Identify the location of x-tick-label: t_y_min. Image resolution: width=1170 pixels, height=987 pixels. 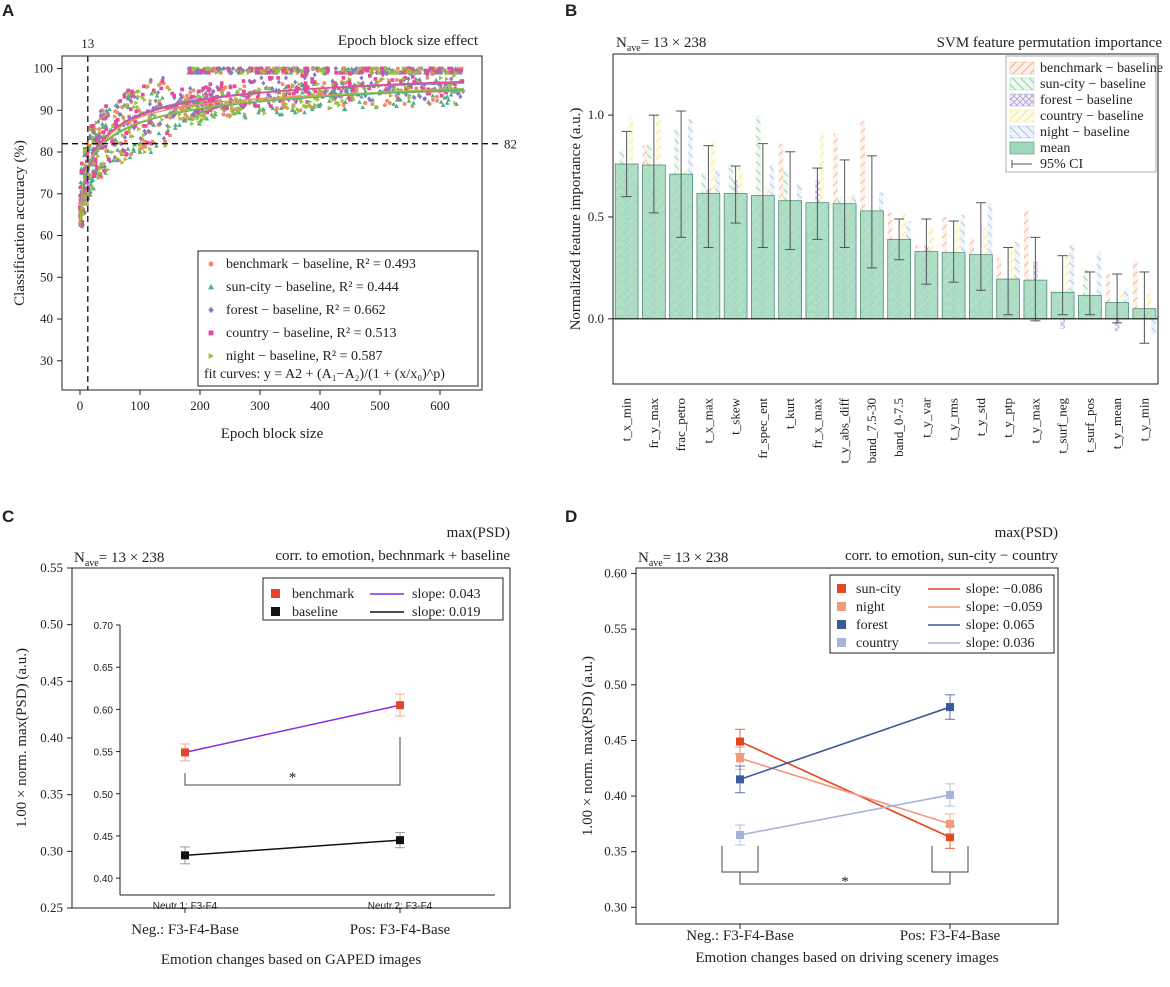
(1143, 420).